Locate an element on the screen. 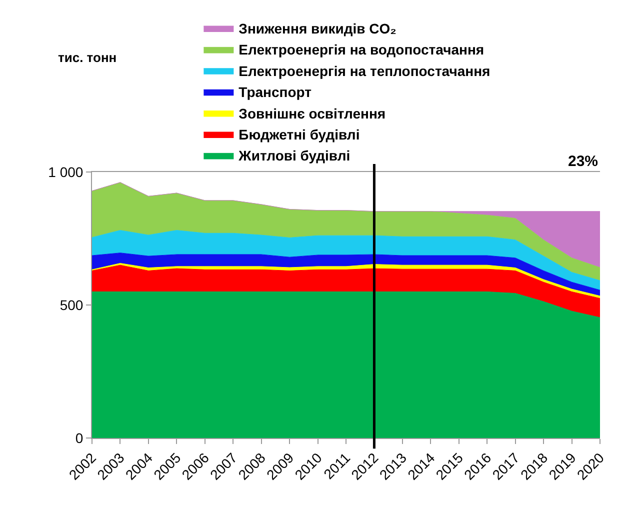  legend-label: Електроенергія на теплопостачання is located at coordinates (364, 70).